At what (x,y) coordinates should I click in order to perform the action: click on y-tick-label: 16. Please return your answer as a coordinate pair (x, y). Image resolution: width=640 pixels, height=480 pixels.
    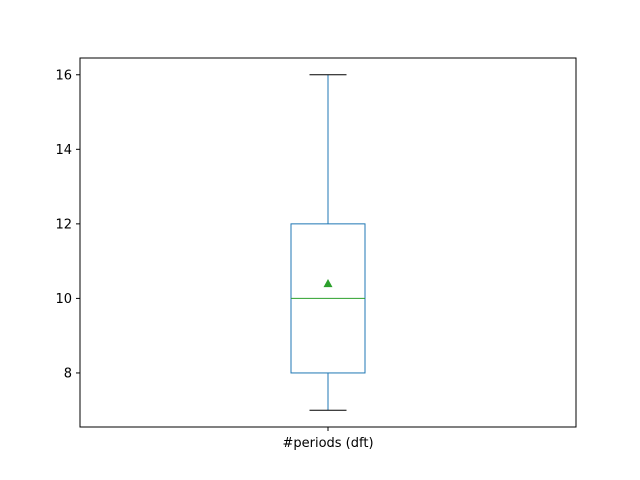
    Looking at the image, I should click on (63, 75).